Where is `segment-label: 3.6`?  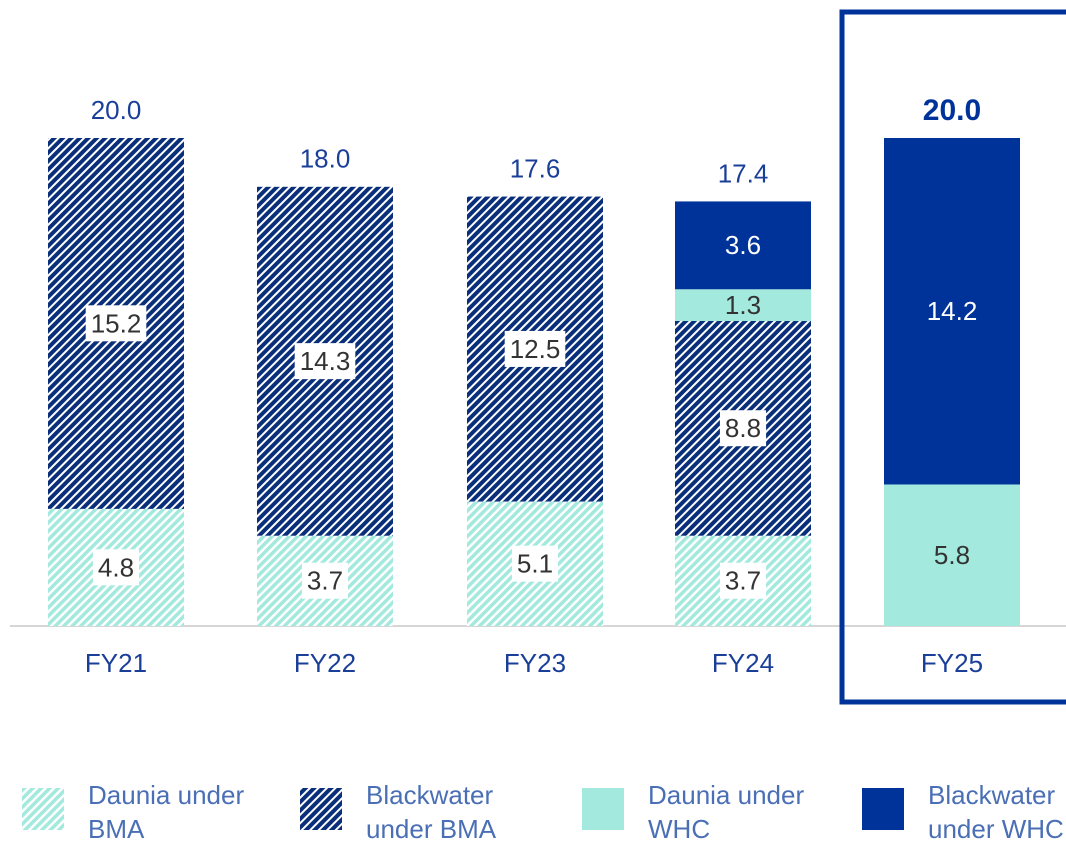
segment-label: 3.6 is located at coordinates (743, 245).